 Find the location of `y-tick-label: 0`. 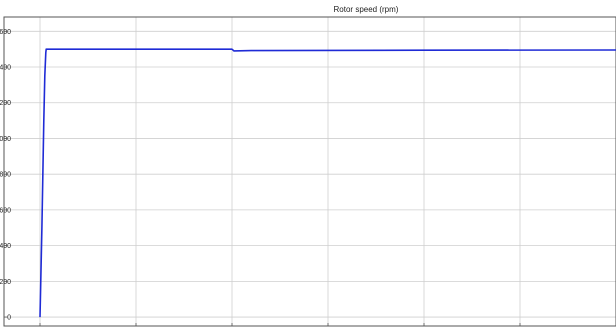

y-tick-label: 0 is located at coordinates (9, 318).